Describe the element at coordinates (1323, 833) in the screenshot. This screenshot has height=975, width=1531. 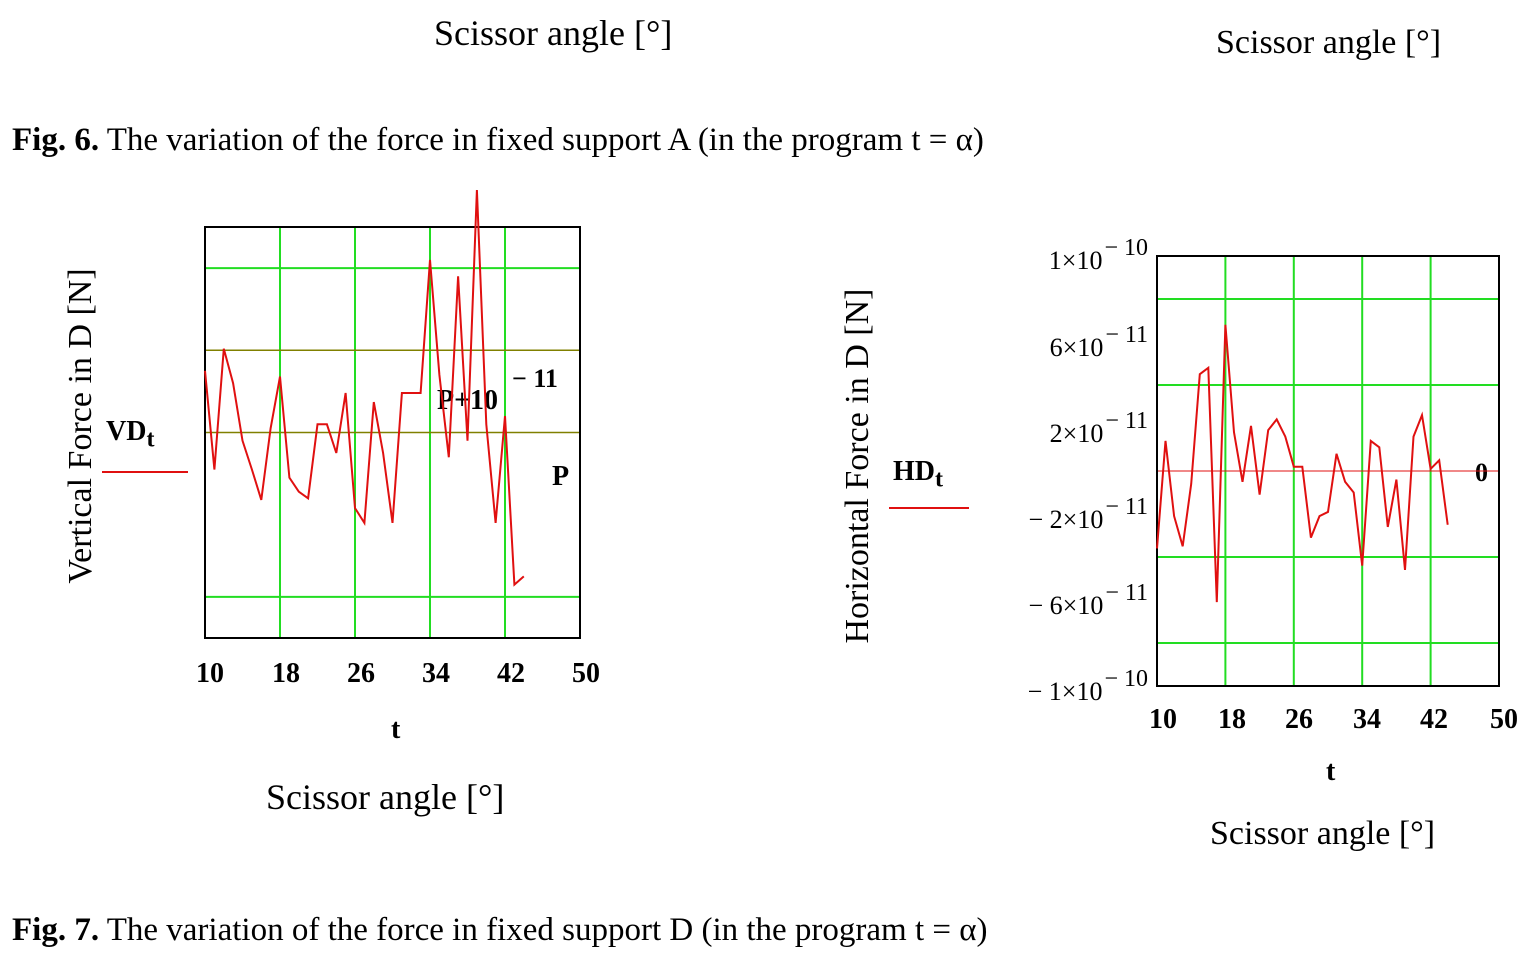
I see `chart2-xcaption: Scissor angle [°]` at that location.